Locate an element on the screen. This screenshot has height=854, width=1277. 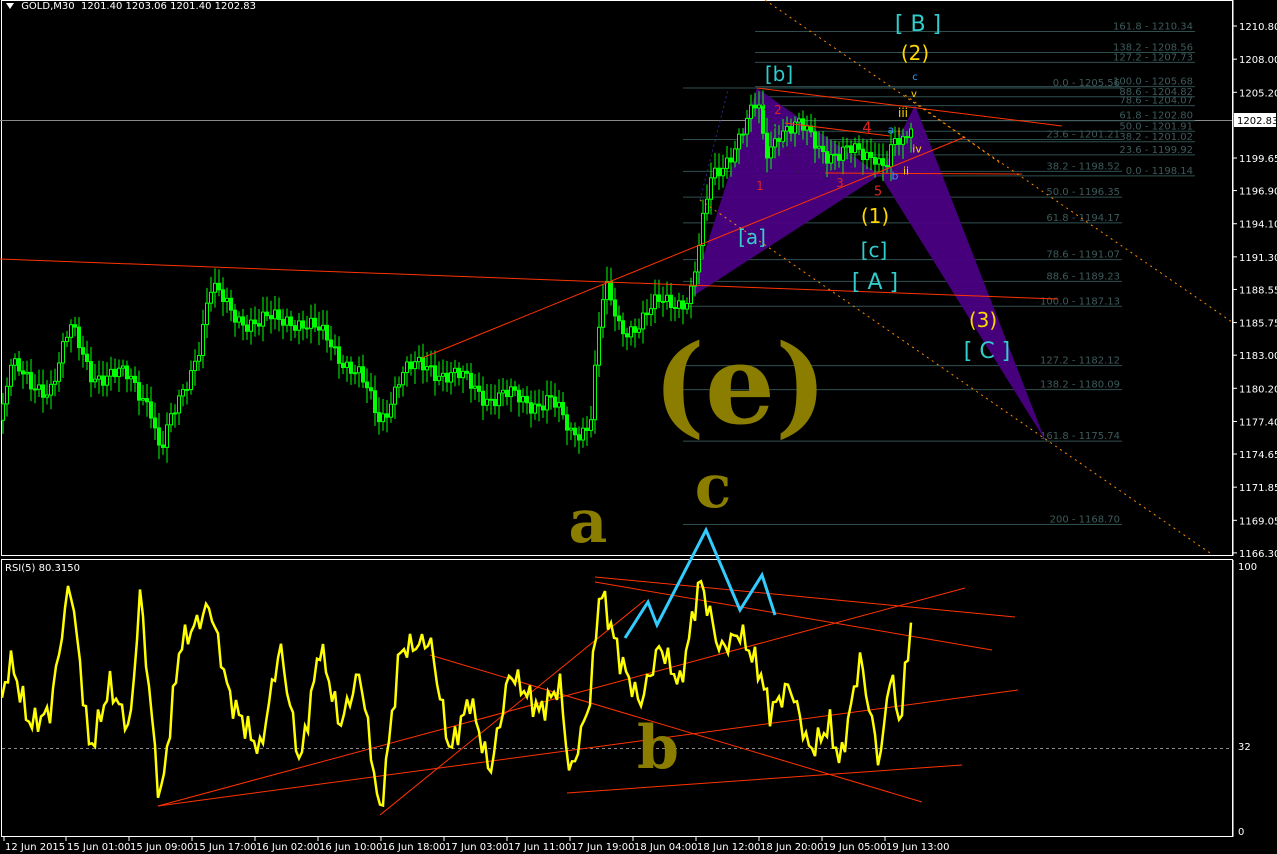
wave-label: [ C ] is located at coordinates (987, 351).